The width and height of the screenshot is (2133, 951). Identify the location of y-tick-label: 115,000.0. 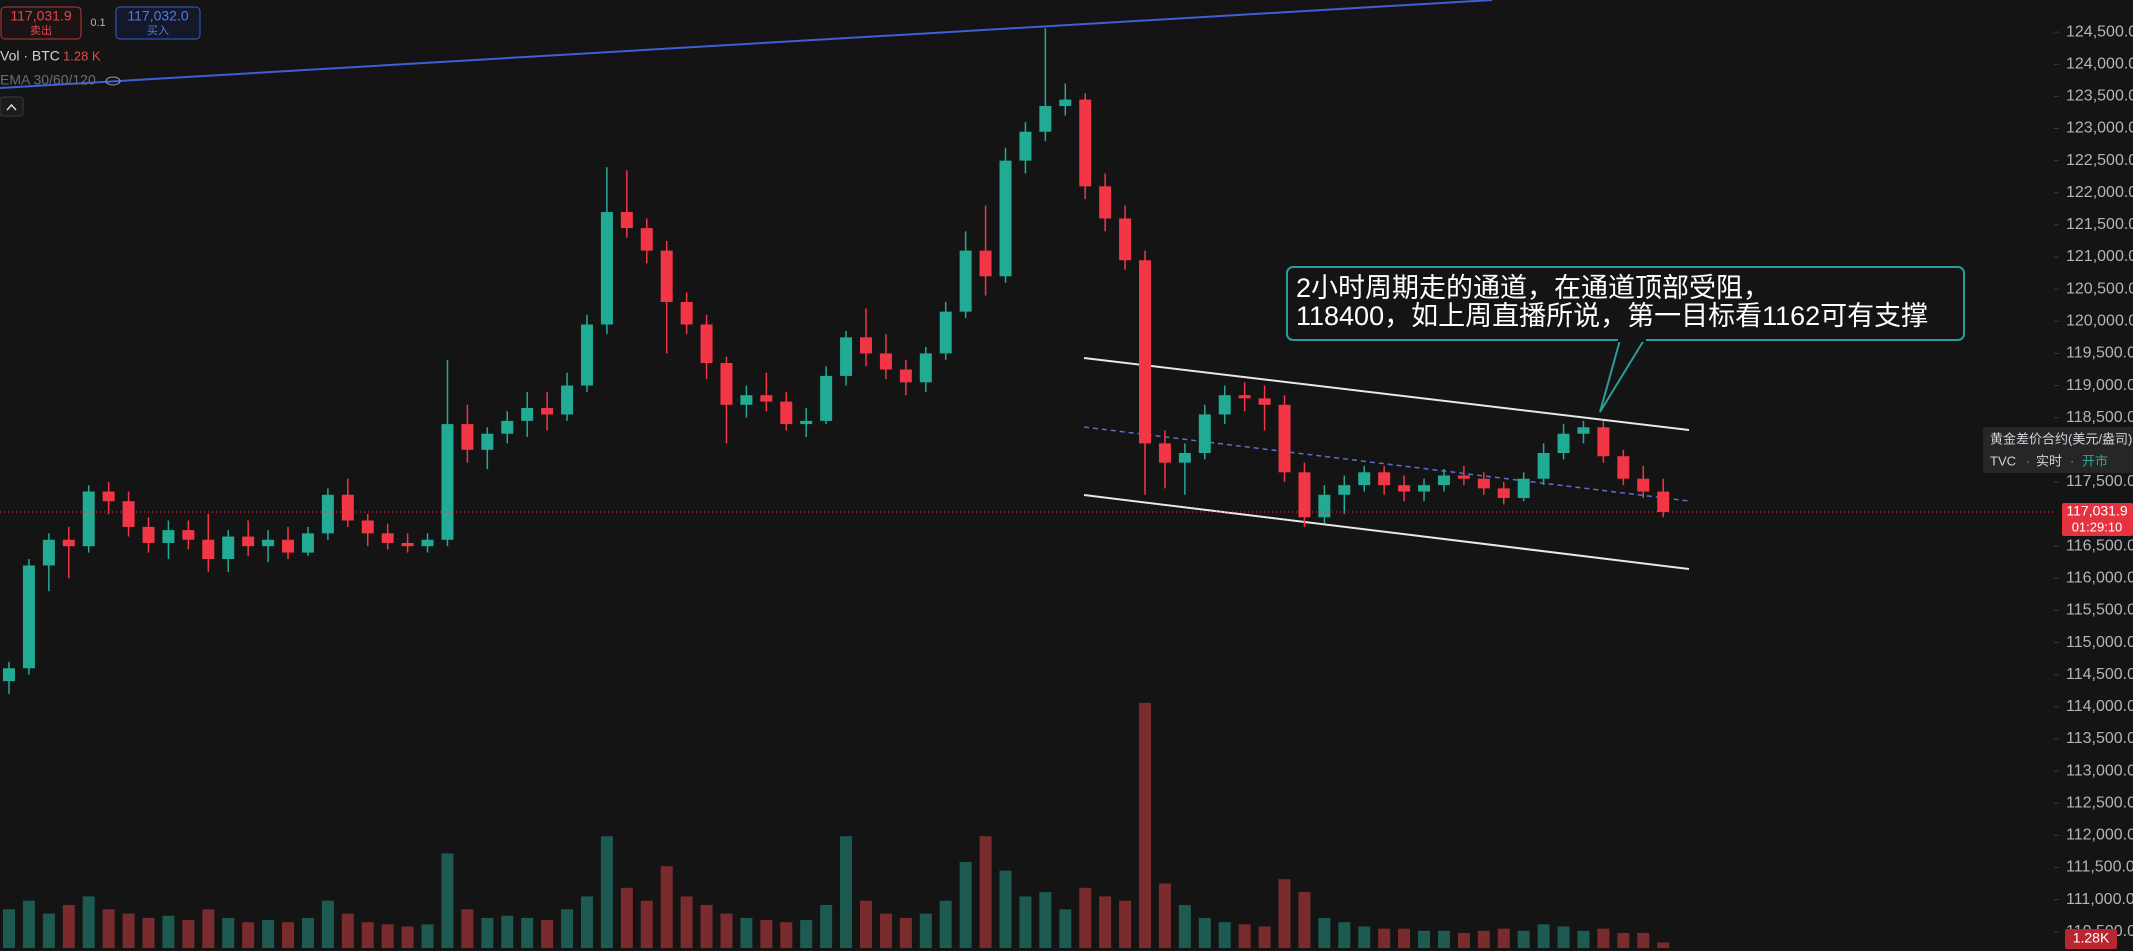
(2099, 642).